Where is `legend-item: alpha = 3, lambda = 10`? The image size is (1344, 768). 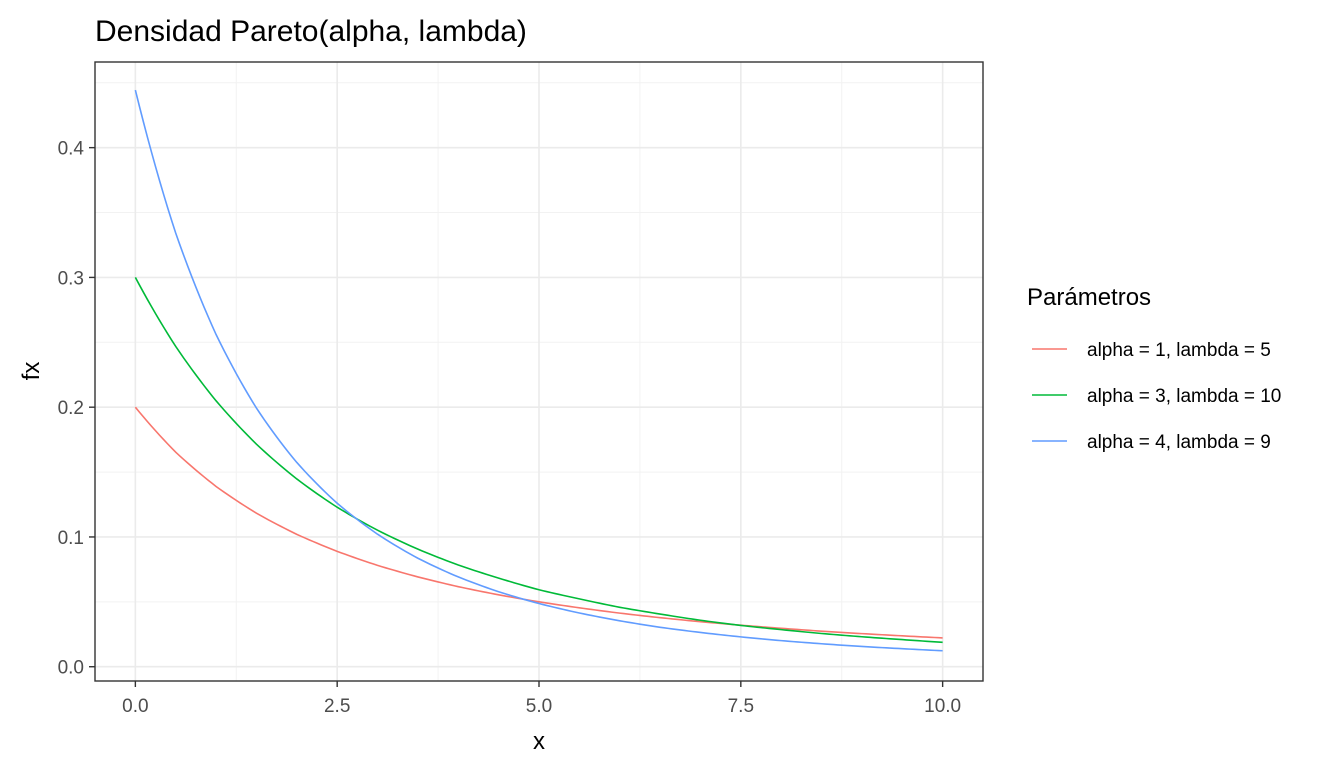
legend-item: alpha = 3, lambda = 10 is located at coordinates (1156, 396).